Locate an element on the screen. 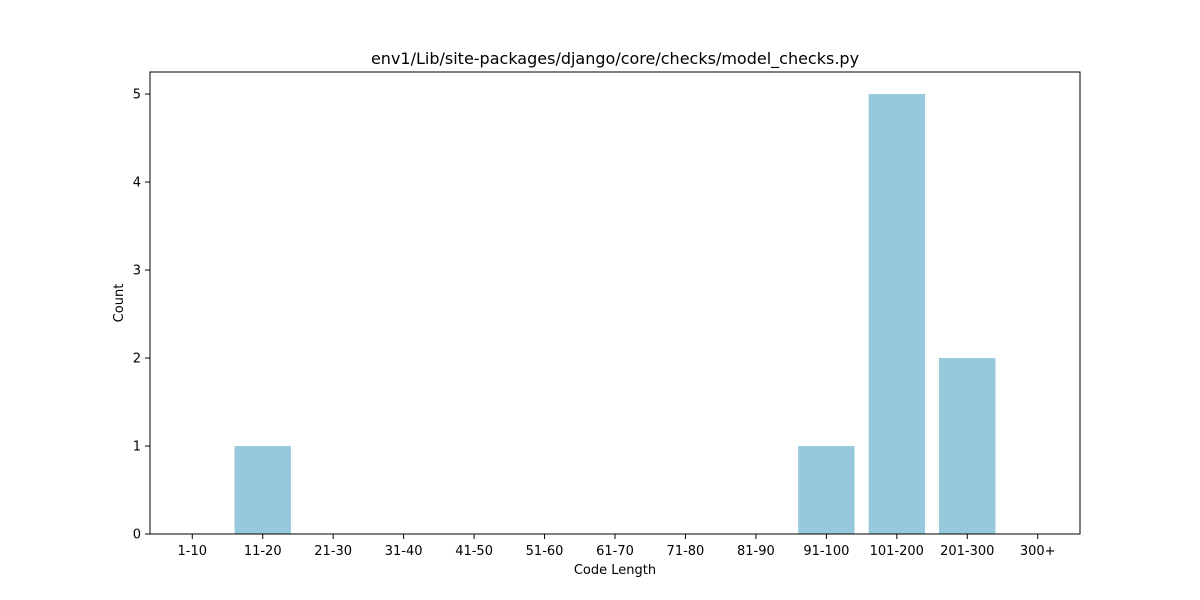 This screenshot has height=600, width=1200. x-tick-label: 11-20 is located at coordinates (263, 551).